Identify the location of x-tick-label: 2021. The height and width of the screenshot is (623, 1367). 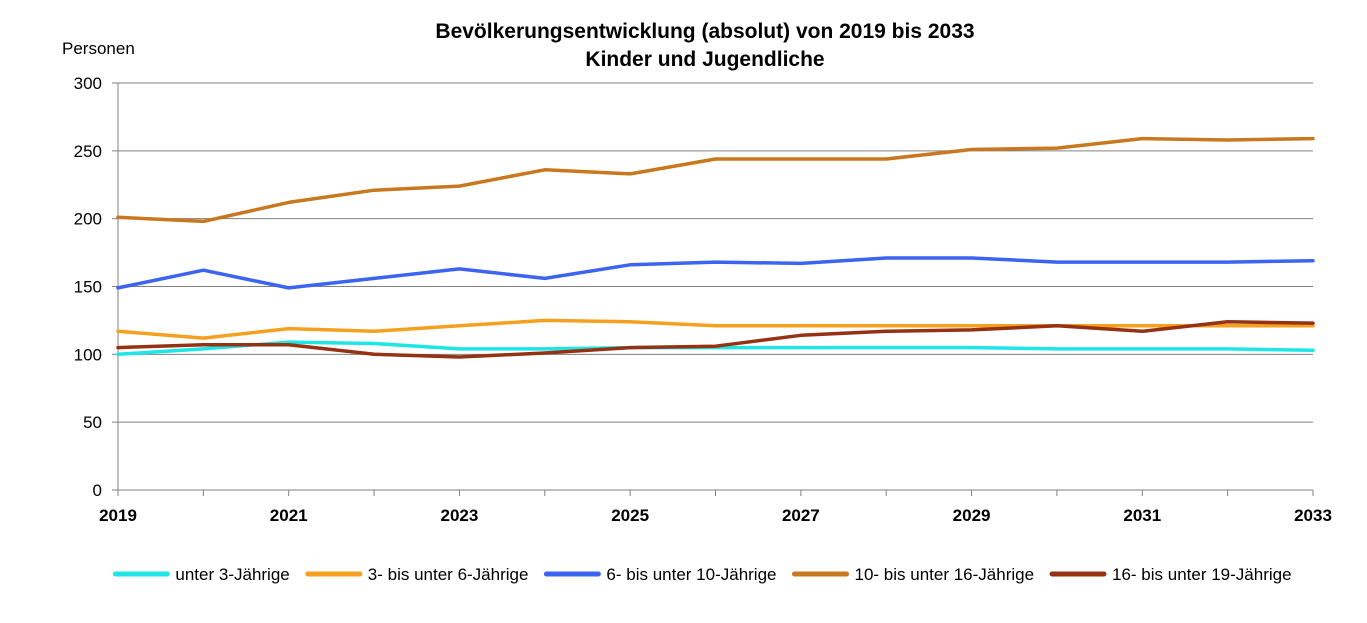
(289, 515).